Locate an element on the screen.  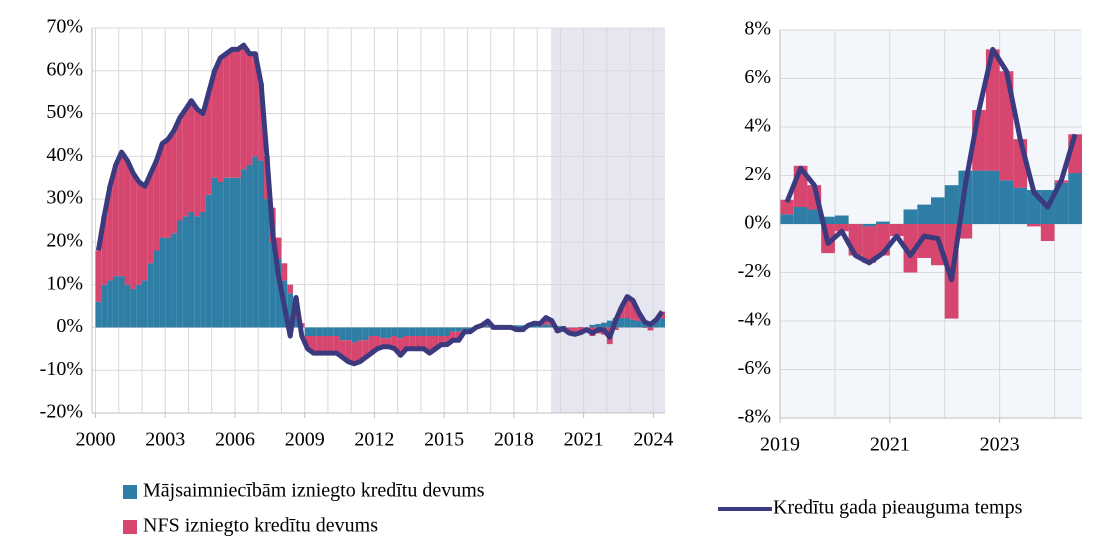
x-tick-label: 2003 is located at coordinates (165, 440).